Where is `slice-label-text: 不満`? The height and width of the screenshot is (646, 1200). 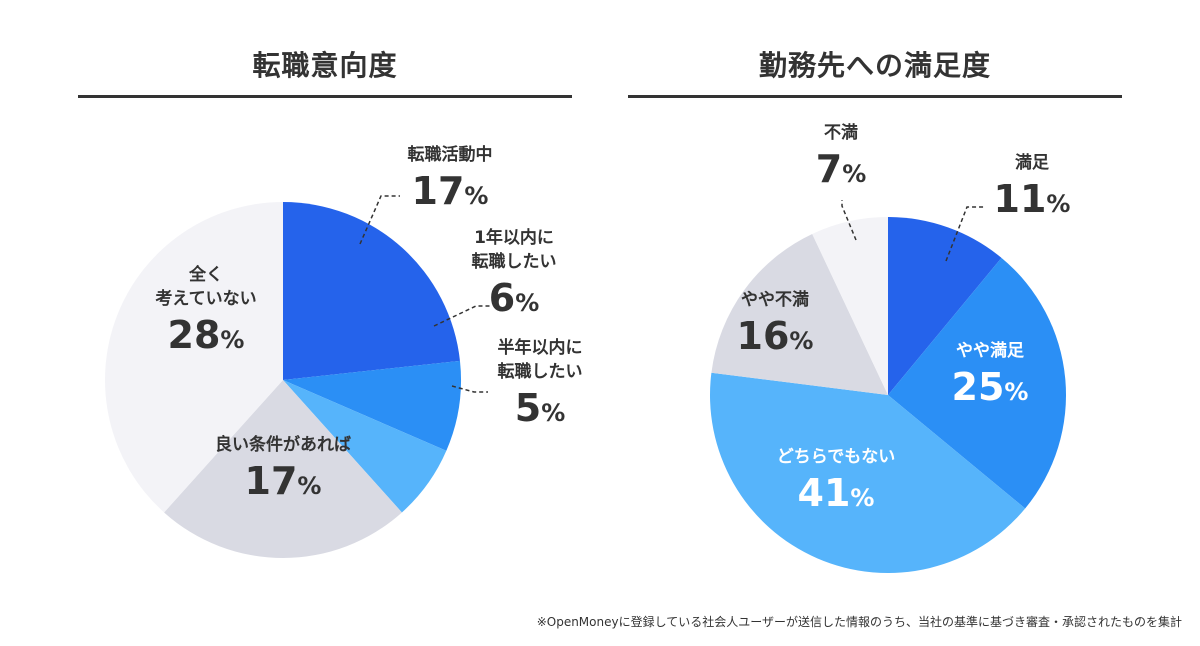
slice-label-text: 不満 is located at coordinates (841, 132).